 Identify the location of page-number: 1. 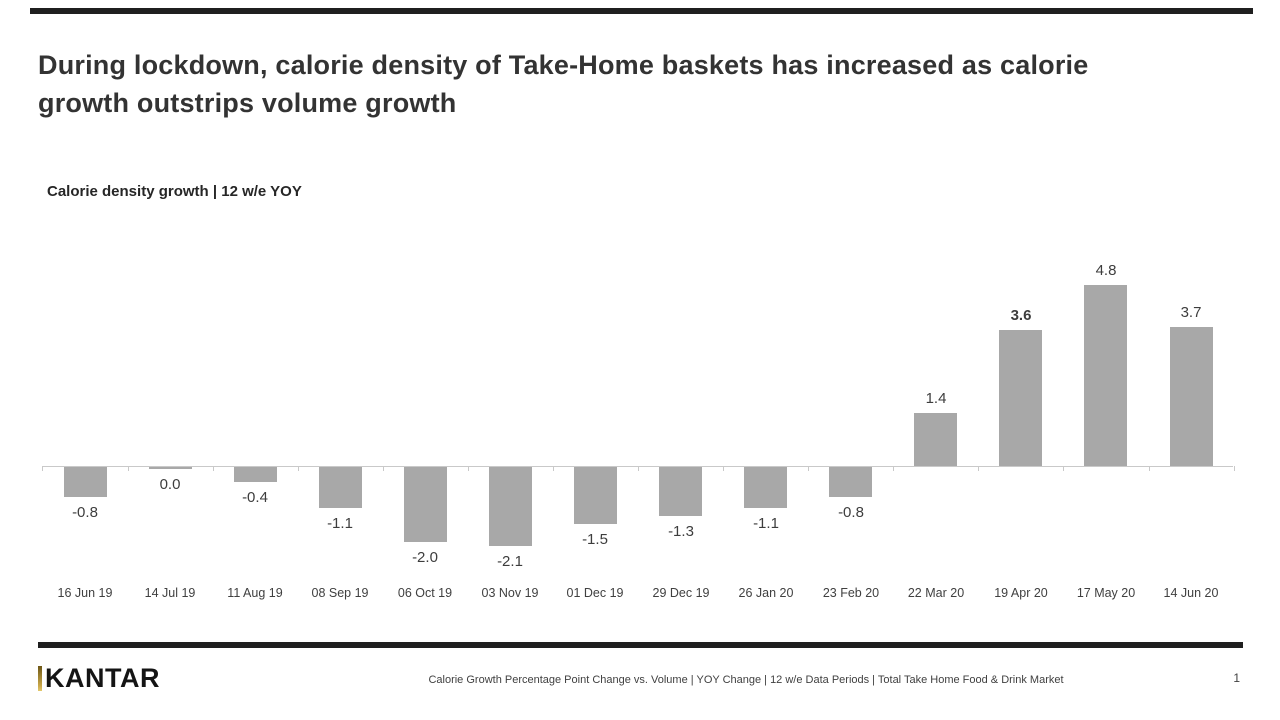
(1236, 678).